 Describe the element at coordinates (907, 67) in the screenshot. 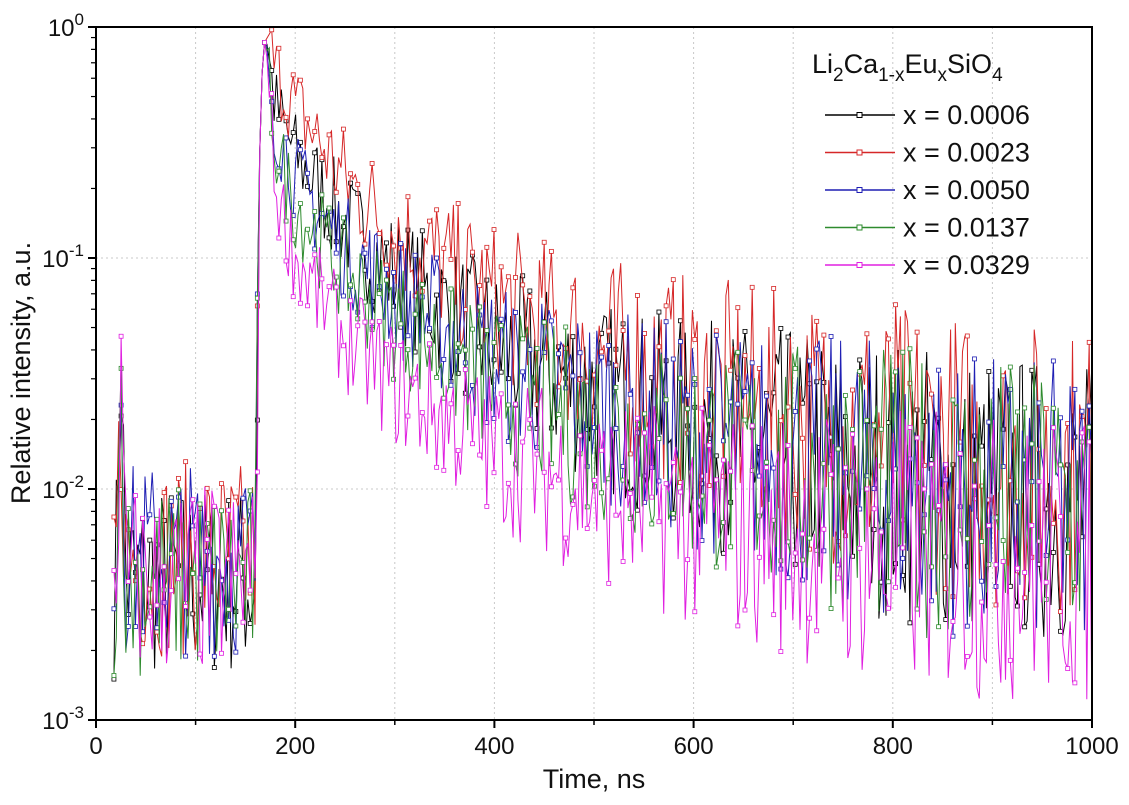

I see `legend-title: Li2Ca1-xEuxSiO4` at that location.